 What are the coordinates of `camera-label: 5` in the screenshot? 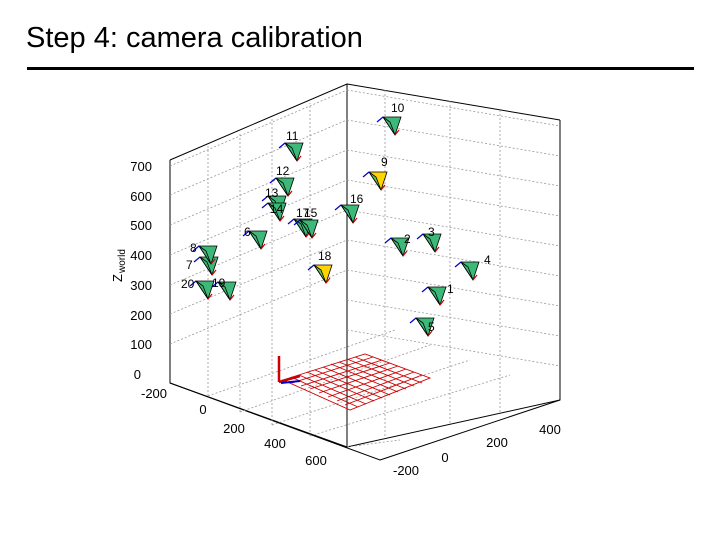 It's located at (431, 327).